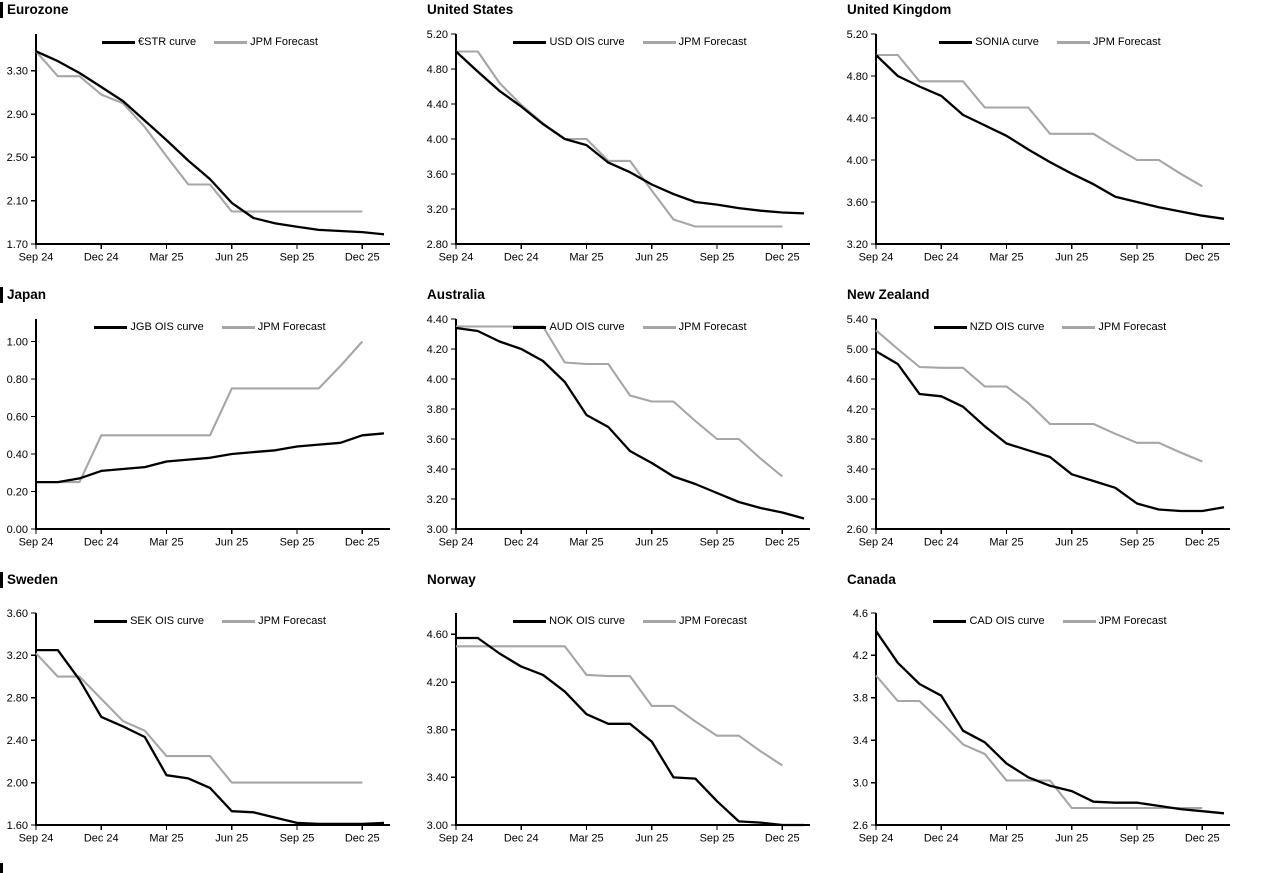  What do you see at coordinates (712, 621) in the screenshot?
I see `legend-label: JPM Forecast` at bounding box center [712, 621].